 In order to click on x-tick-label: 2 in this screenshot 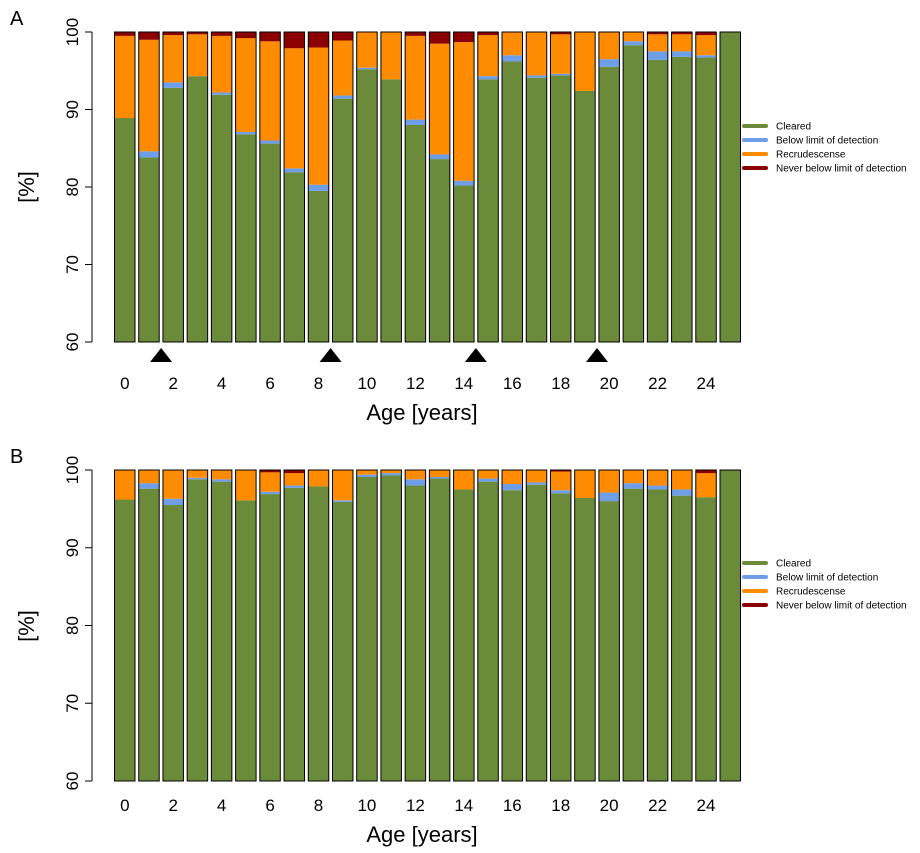, I will do `click(172, 805)`.